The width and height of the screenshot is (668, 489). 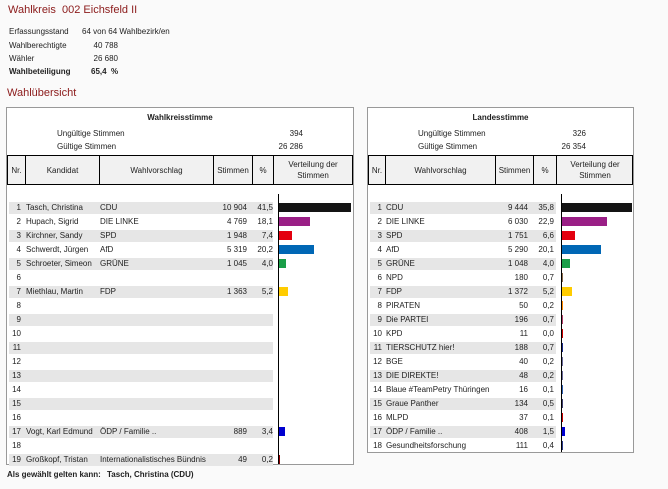 I want to click on cell-partei: BGE, so click(x=394, y=361).